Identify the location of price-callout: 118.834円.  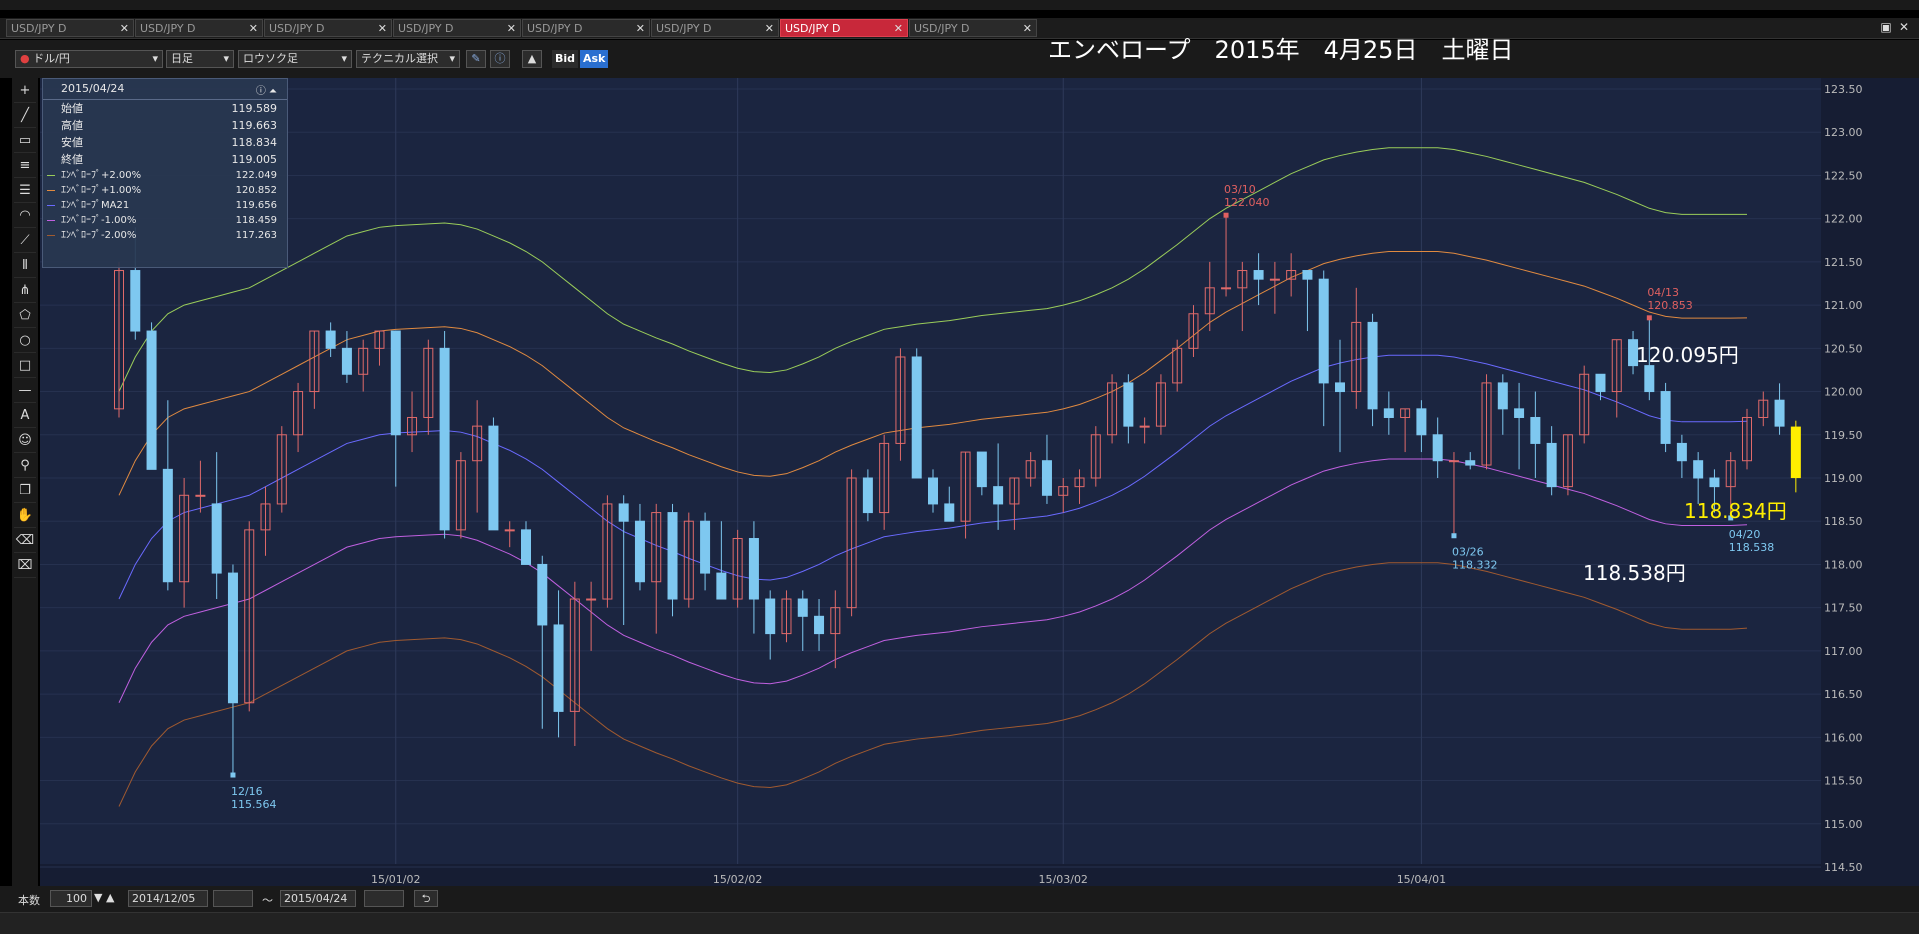
(1735, 511).